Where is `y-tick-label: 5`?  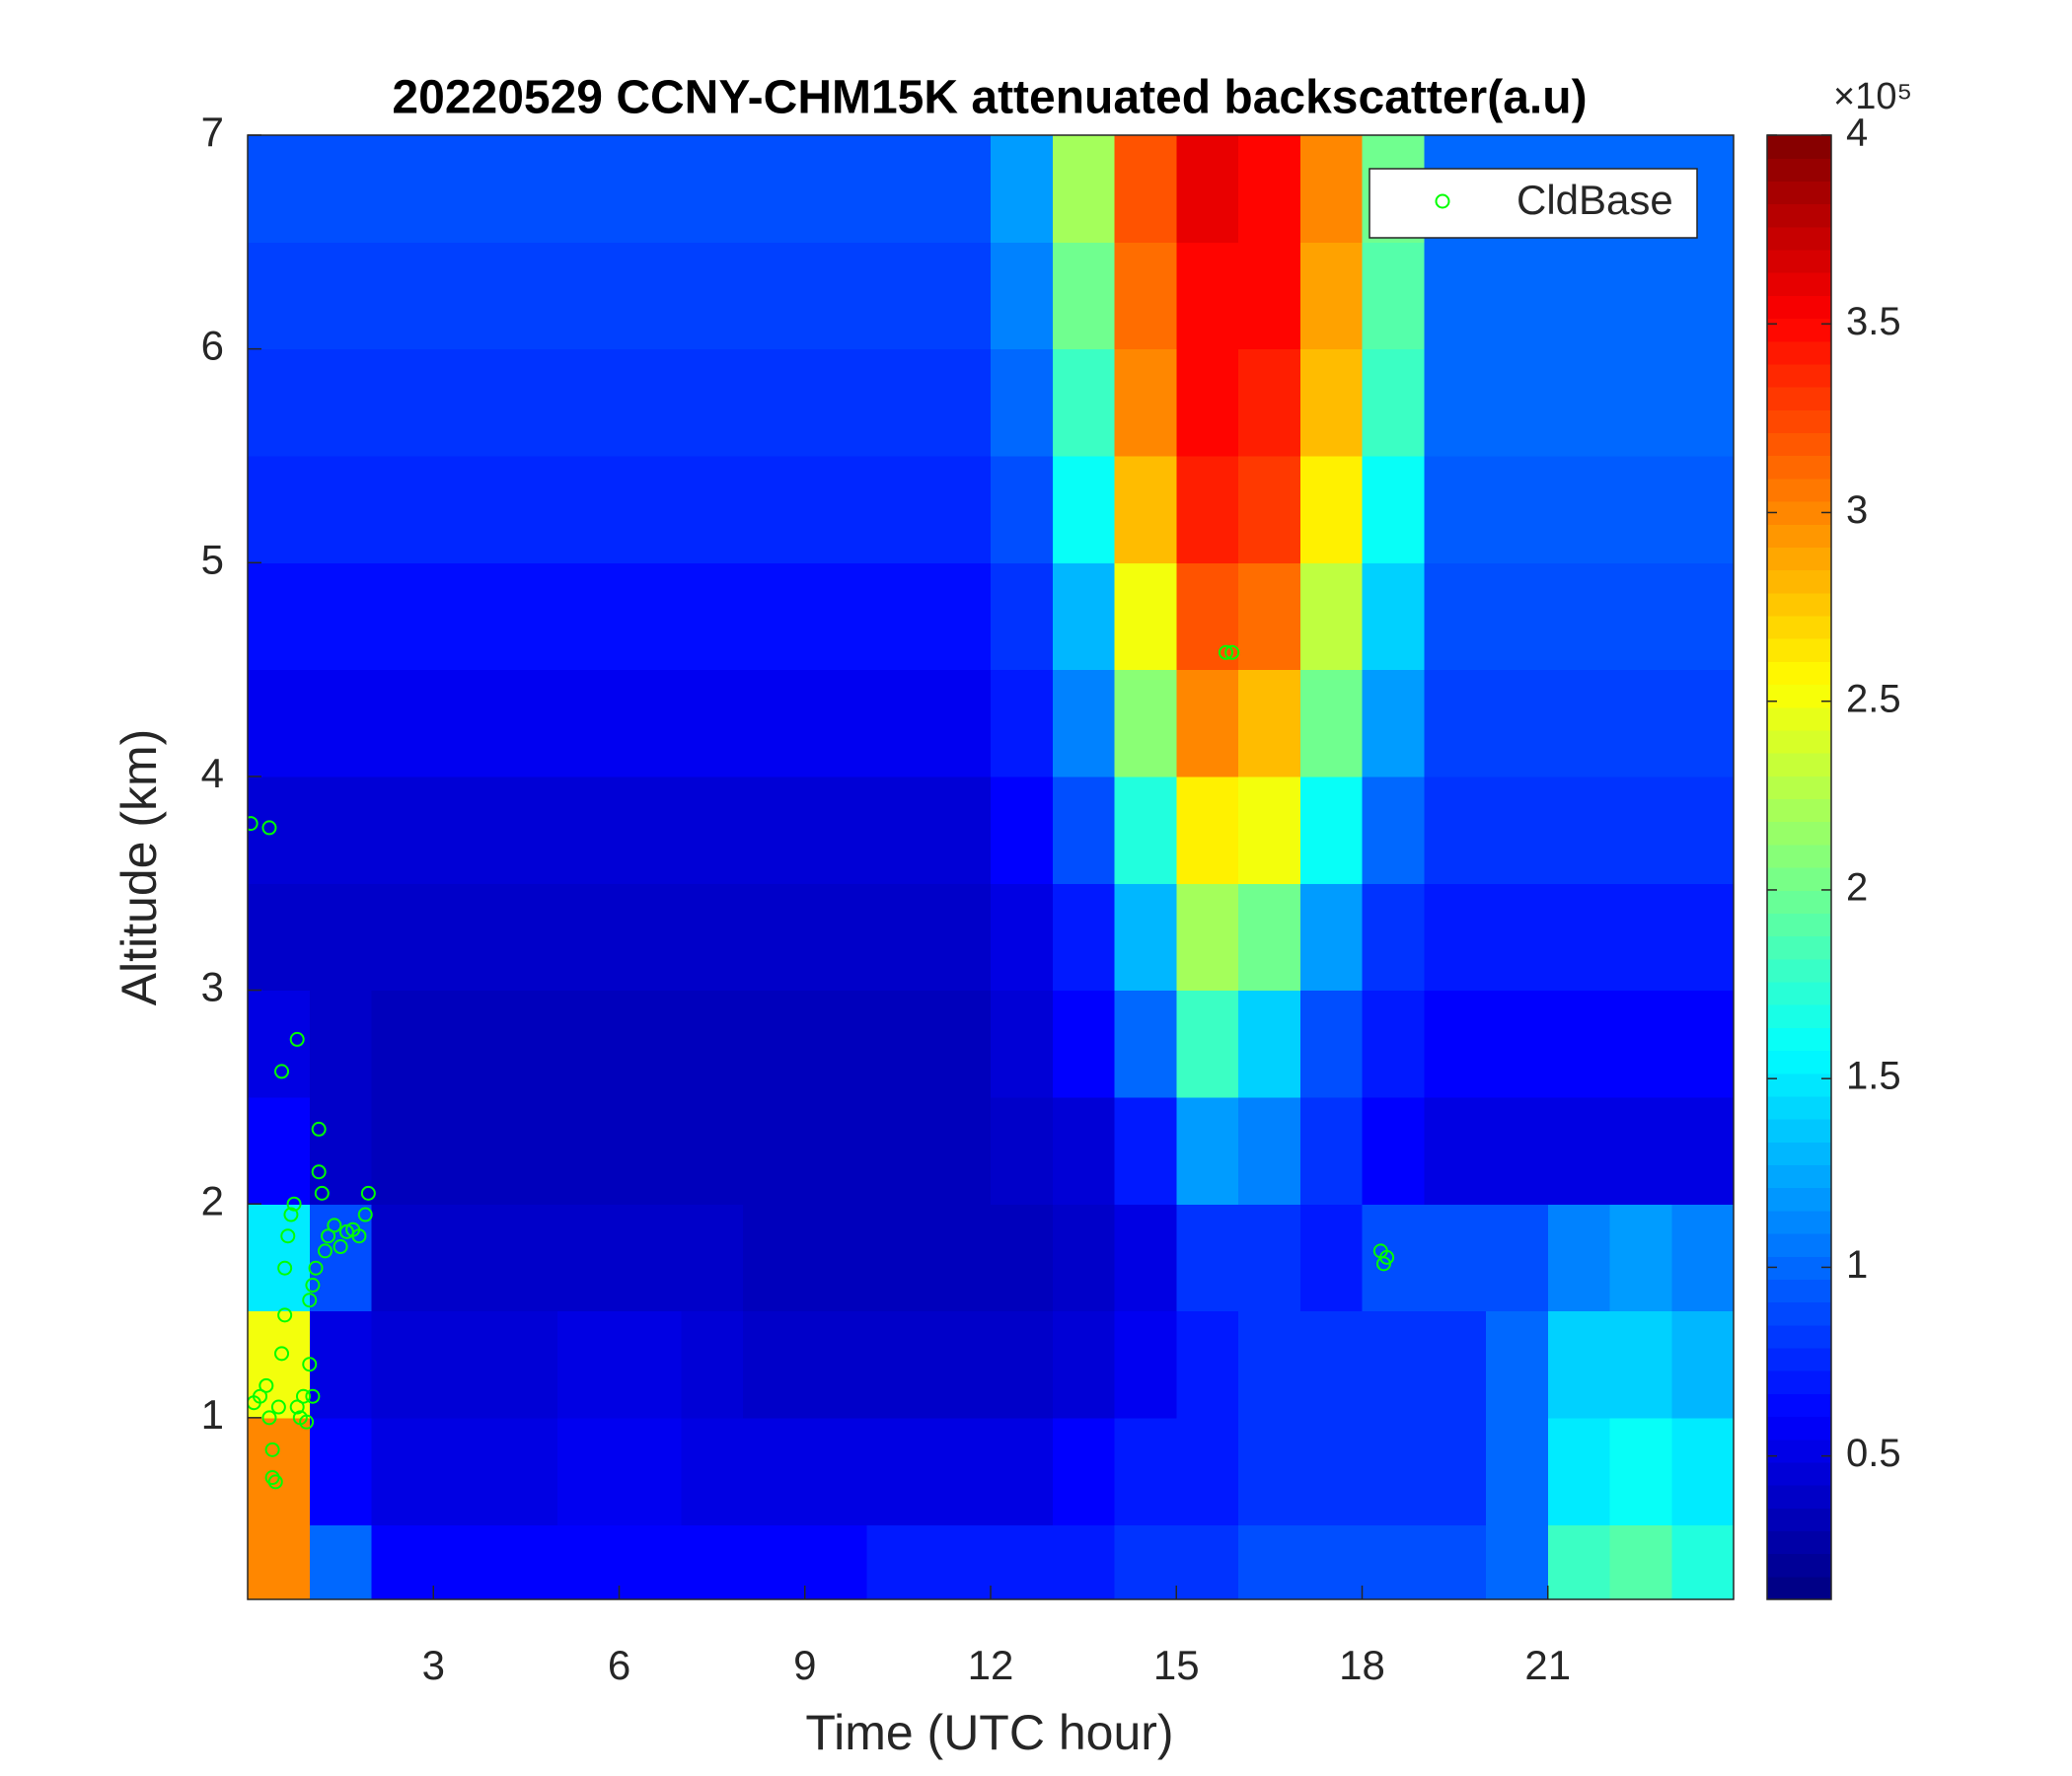
y-tick-label: 5 is located at coordinates (213, 559).